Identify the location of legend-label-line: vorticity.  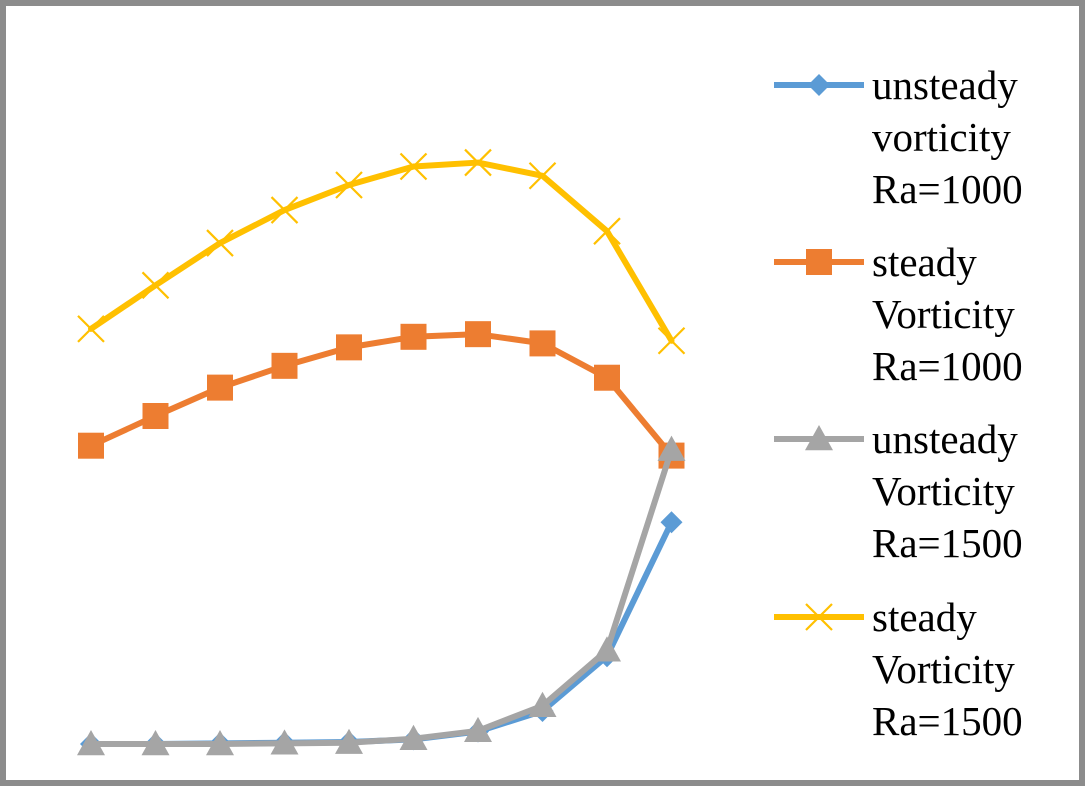
(941, 137).